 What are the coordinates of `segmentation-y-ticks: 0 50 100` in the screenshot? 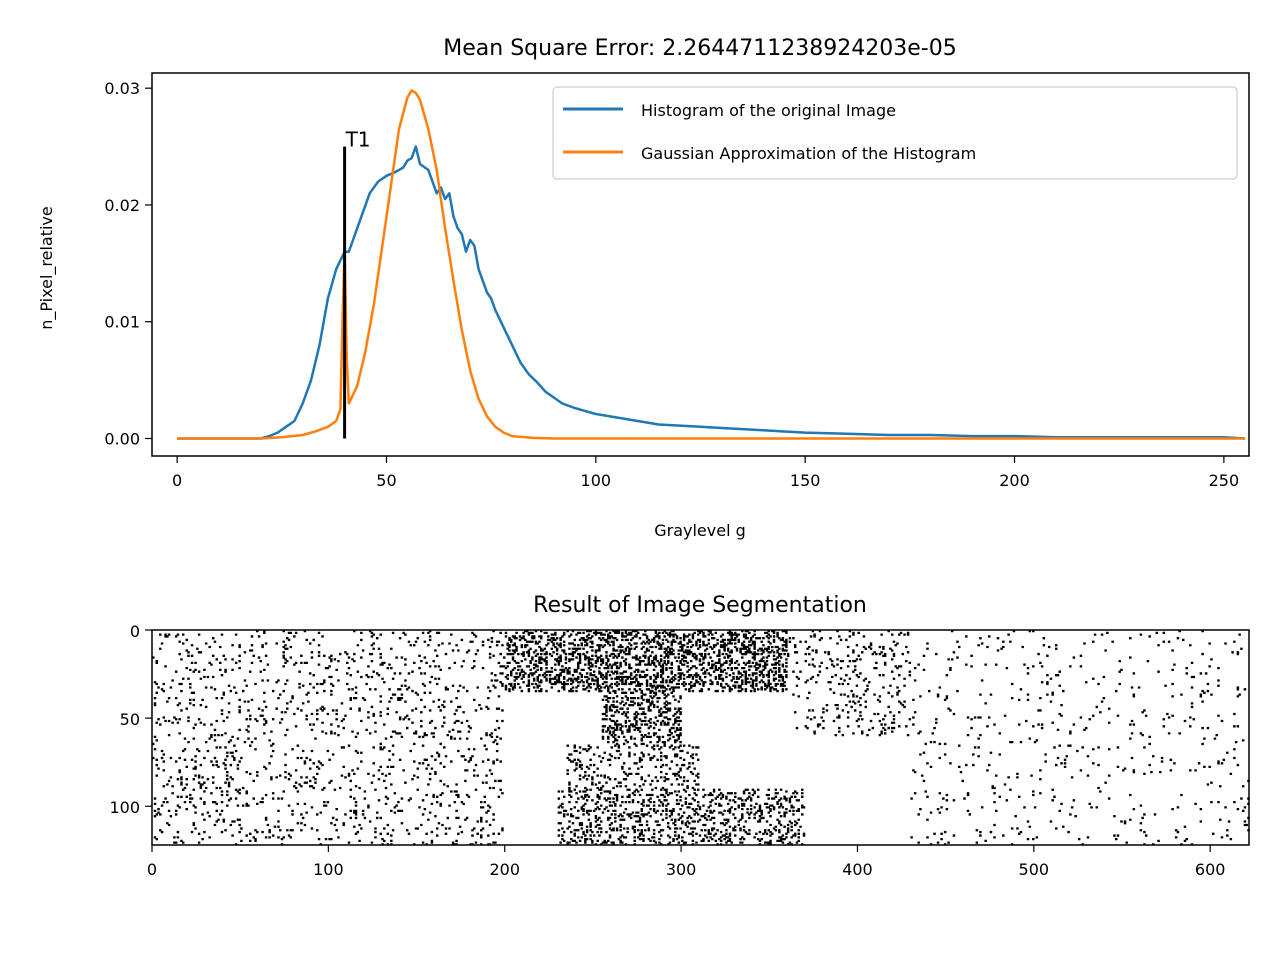 It's located at (130, 719).